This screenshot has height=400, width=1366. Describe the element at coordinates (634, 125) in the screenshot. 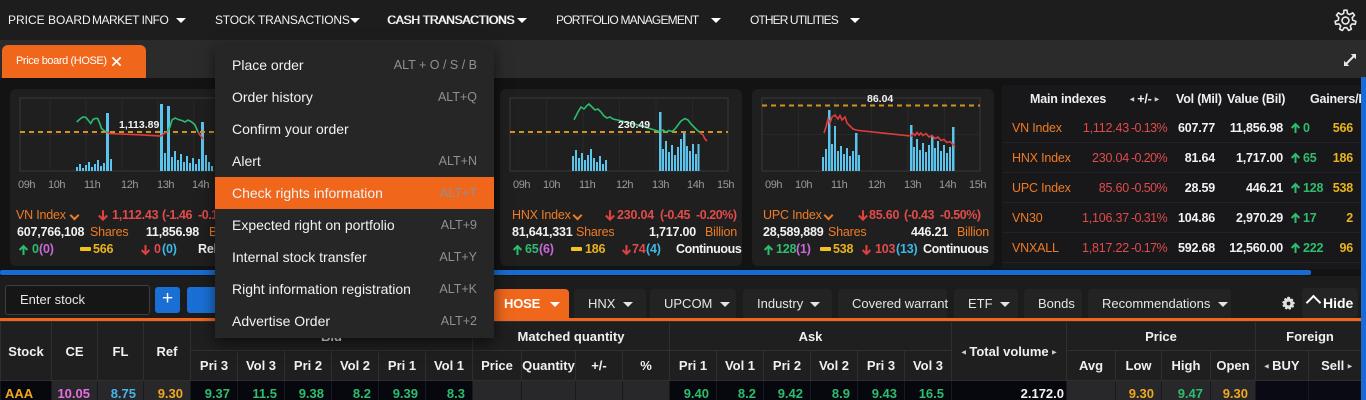

I see `svg-text: 230.49` at that location.